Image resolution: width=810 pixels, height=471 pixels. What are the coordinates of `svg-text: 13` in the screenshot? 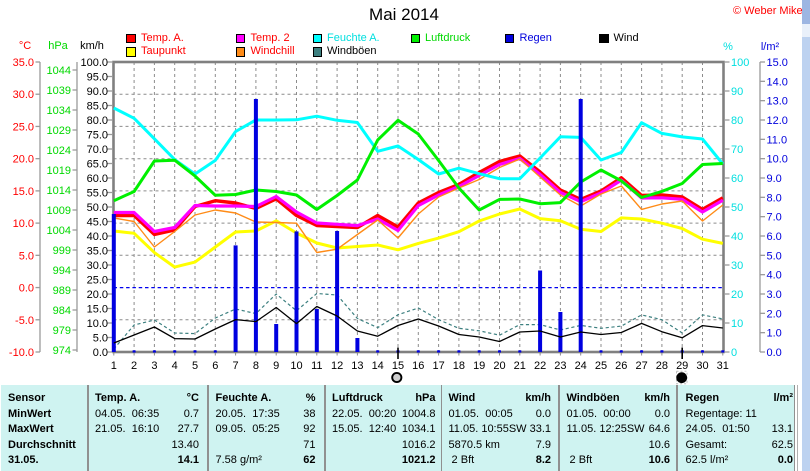 It's located at (357, 366).